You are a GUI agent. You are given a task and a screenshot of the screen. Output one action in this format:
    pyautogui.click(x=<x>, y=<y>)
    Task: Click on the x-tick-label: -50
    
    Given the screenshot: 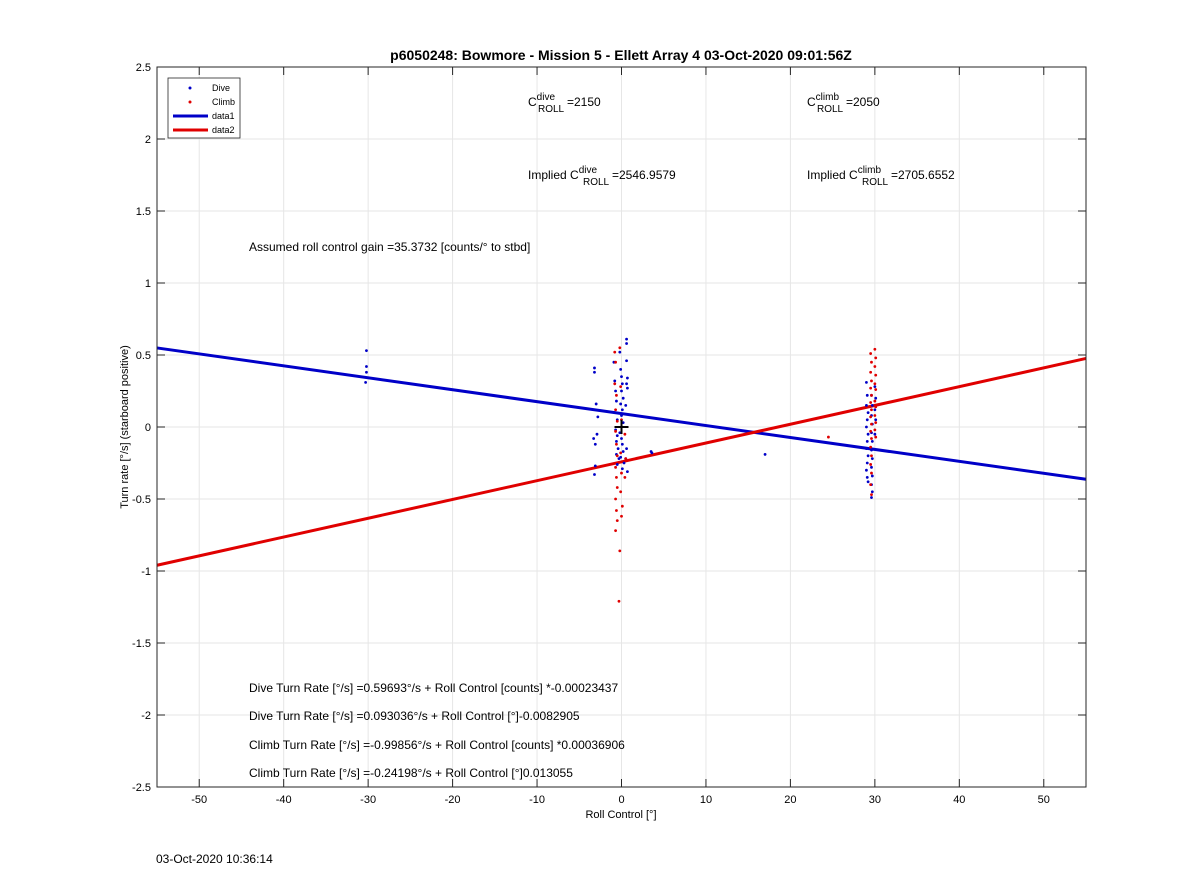 What is the action you would take?
    pyautogui.click(x=199, y=800)
    